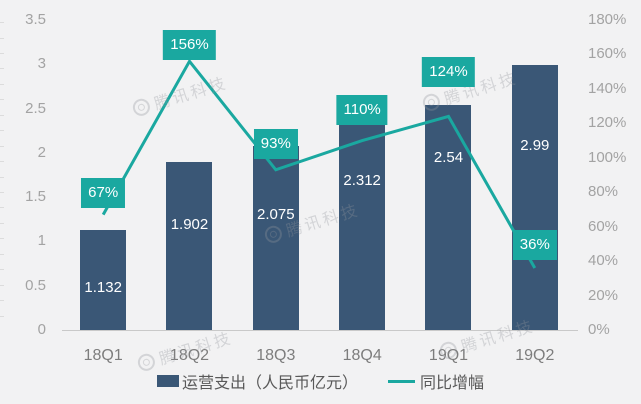 This screenshot has height=404, width=641. What do you see at coordinates (535, 146) in the screenshot?
I see `bar-value-label: 2.99` at bounding box center [535, 146].